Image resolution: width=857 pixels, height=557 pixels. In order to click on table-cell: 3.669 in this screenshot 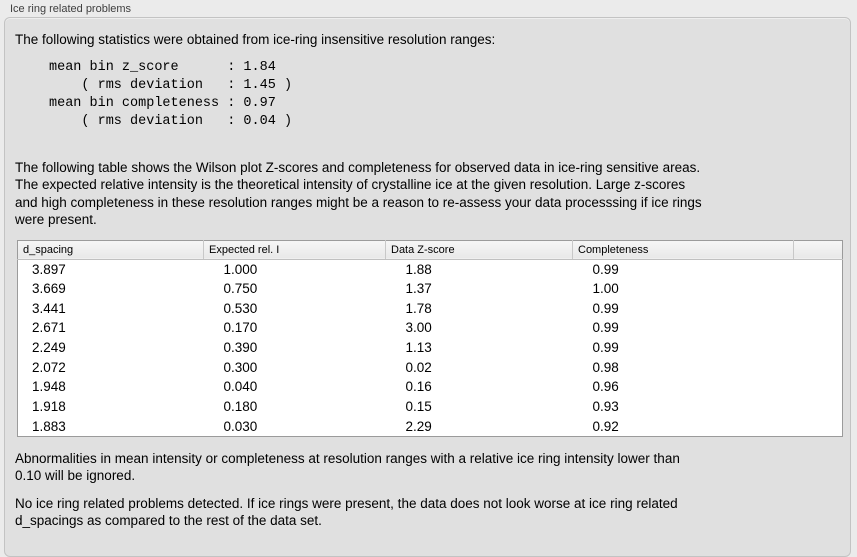, I will do `click(49, 289)`.